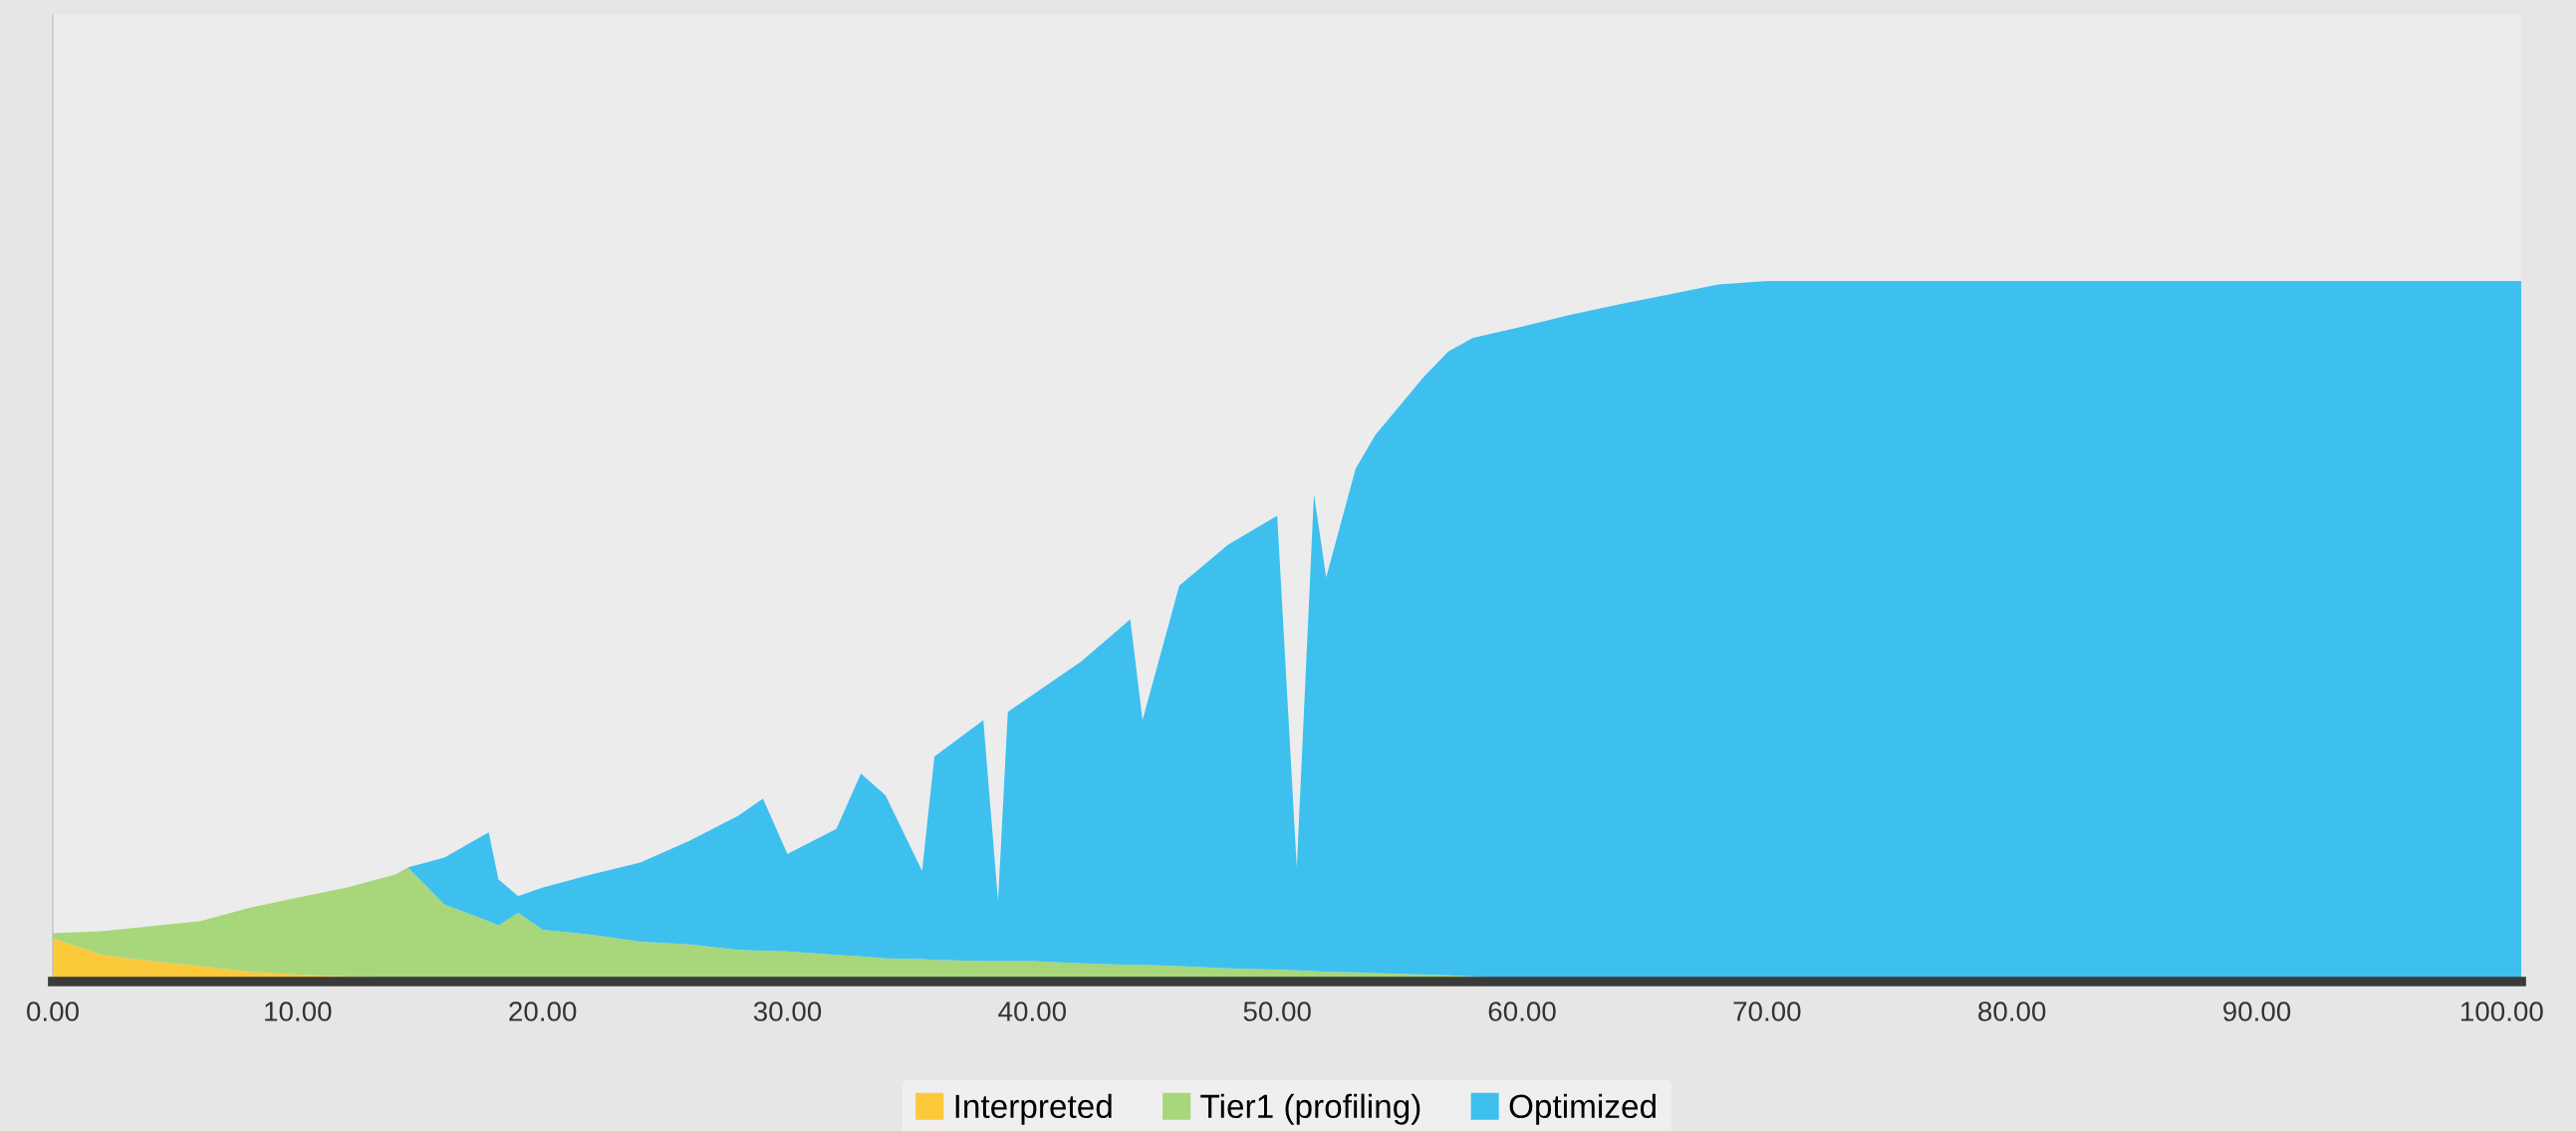 Image resolution: width=2576 pixels, height=1131 pixels. I want to click on x-tick-label: 90.00, so click(2257, 1011).